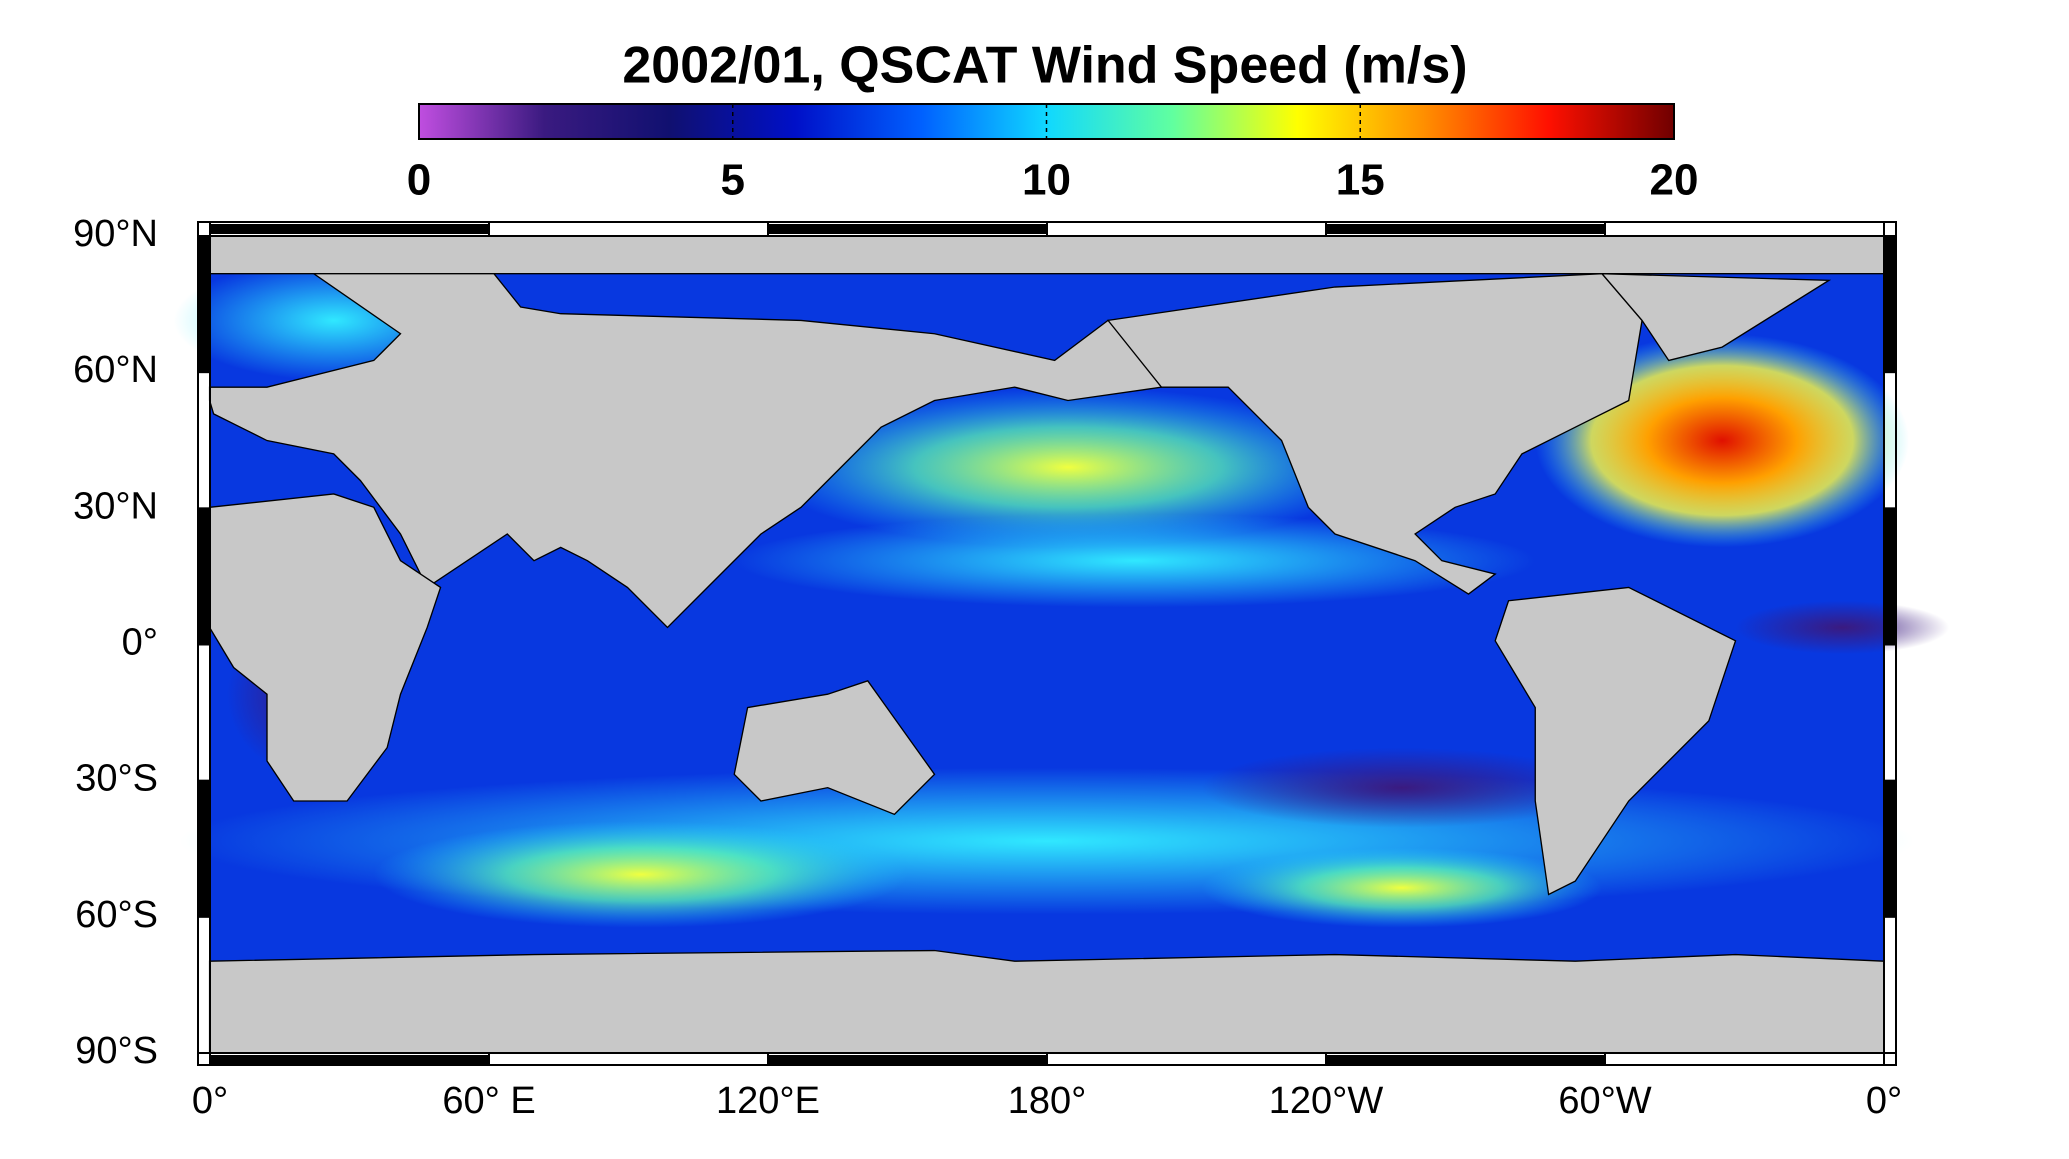 The height and width of the screenshot is (1159, 2069). Describe the element at coordinates (1326, 1101) in the screenshot. I see `x-tick-label: 120°W` at that location.